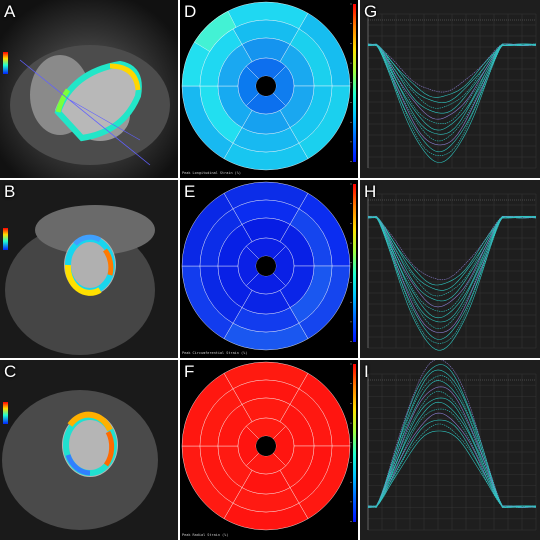 The image size is (540, 540). I want to click on bullseye-radial: Peak Radial Strain (%), so click(269, 450).